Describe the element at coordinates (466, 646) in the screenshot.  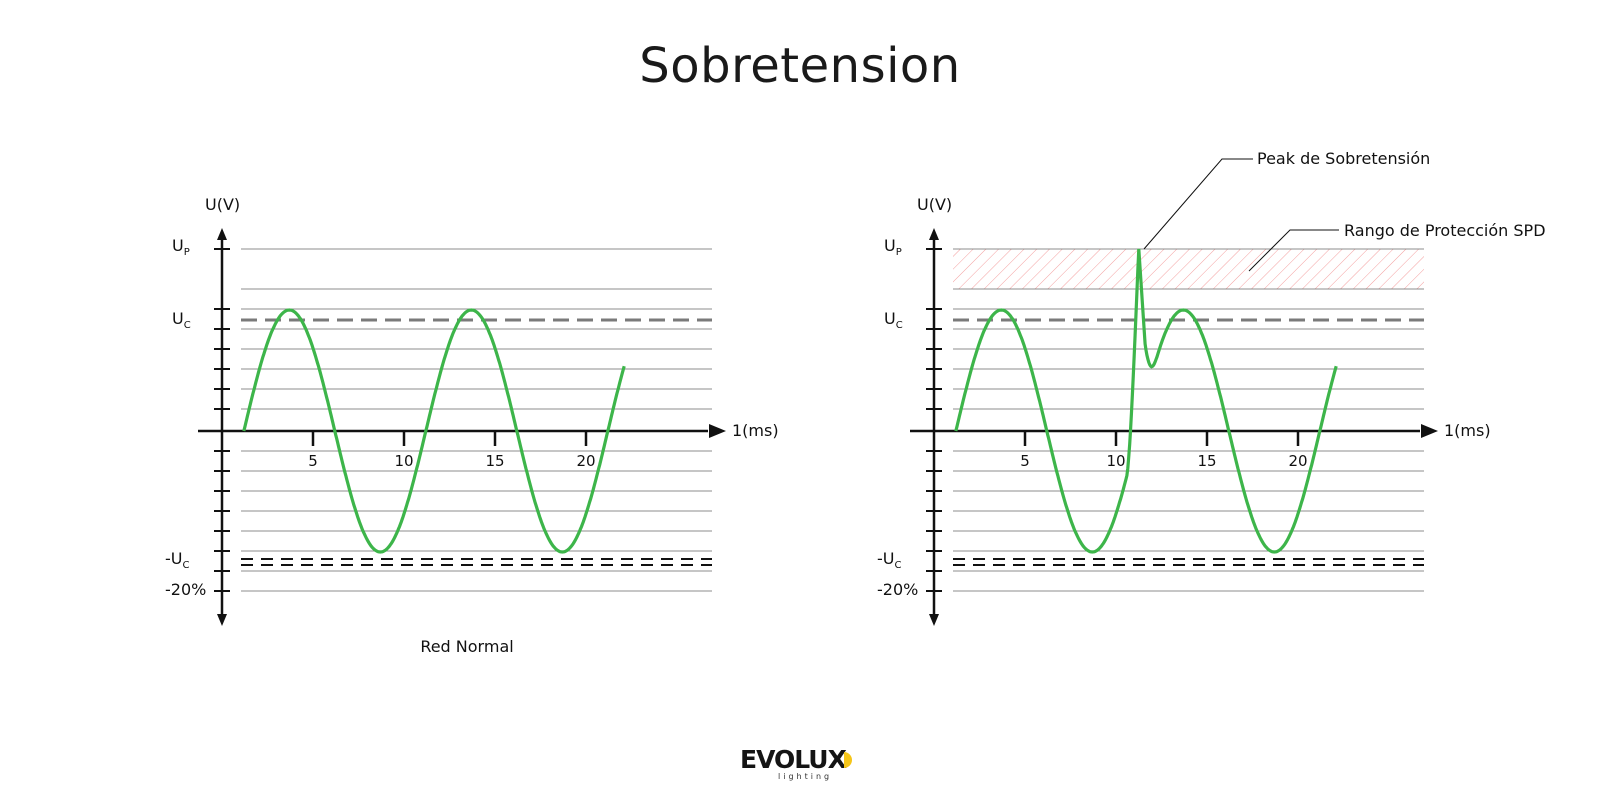
I see `panel-caption: Red Normal` at that location.